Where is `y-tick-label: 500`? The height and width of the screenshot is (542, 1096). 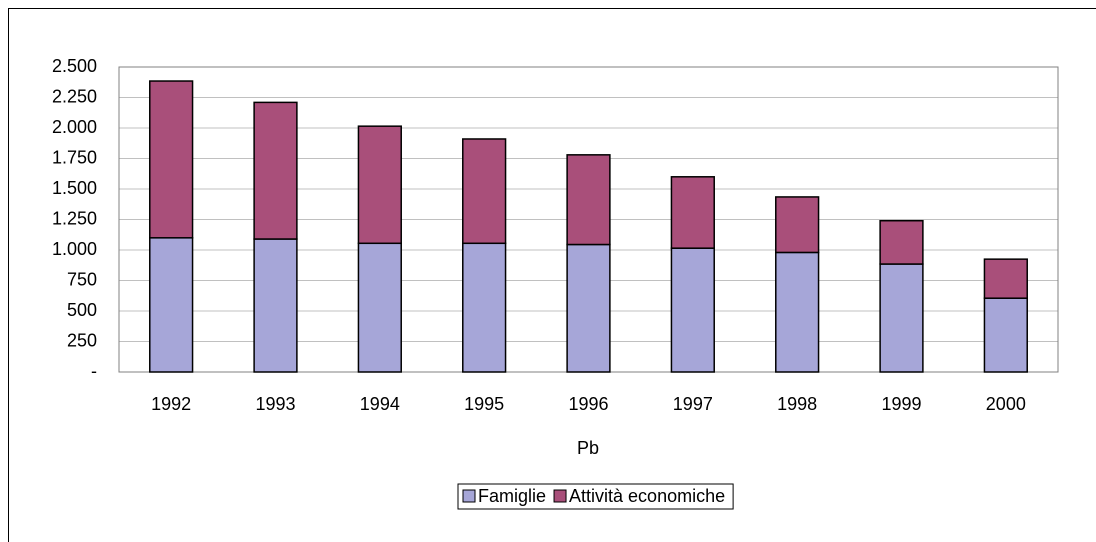 y-tick-label: 500 is located at coordinates (82, 310).